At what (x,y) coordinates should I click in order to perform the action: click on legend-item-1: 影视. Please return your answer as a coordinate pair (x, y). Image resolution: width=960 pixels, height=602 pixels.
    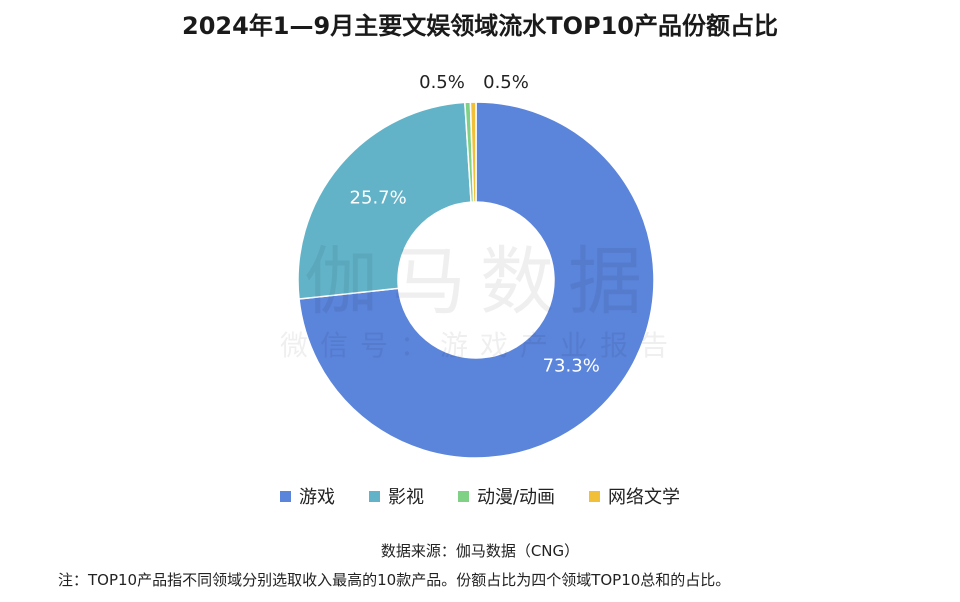
    Looking at the image, I should click on (396, 496).